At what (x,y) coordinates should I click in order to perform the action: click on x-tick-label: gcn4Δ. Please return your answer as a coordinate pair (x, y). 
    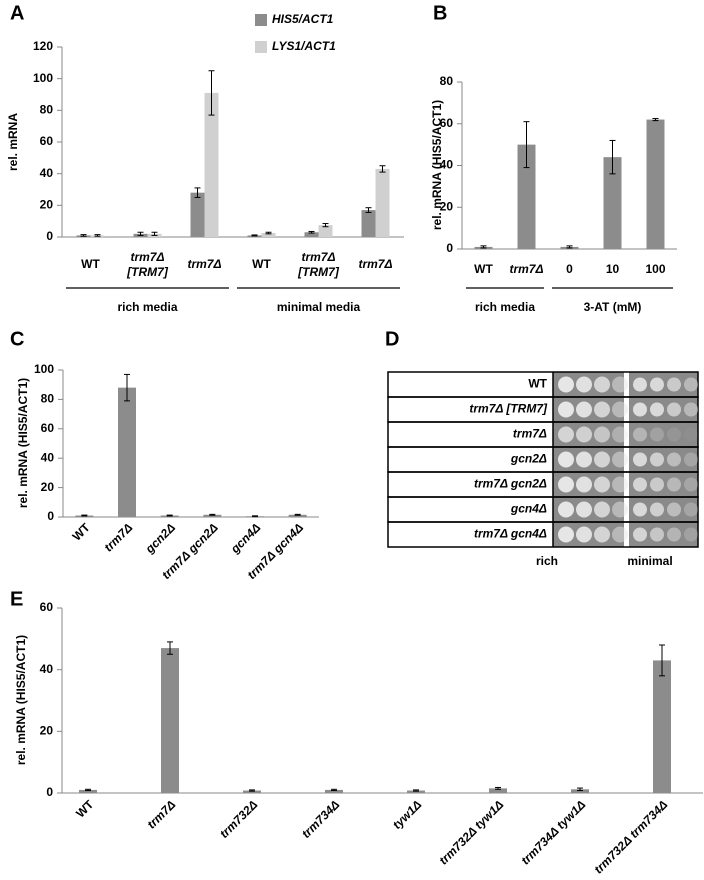
    Looking at the image, I should click on (245, 538).